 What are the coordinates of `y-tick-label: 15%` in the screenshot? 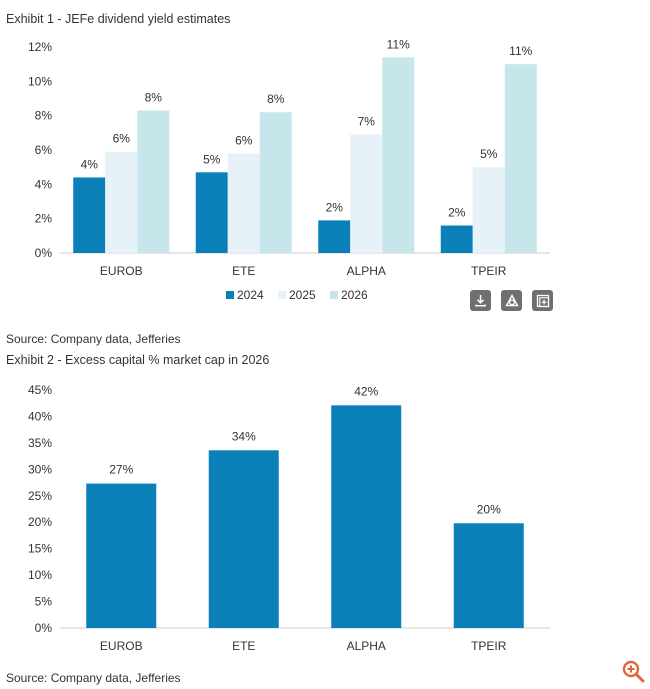 It's located at (40, 549).